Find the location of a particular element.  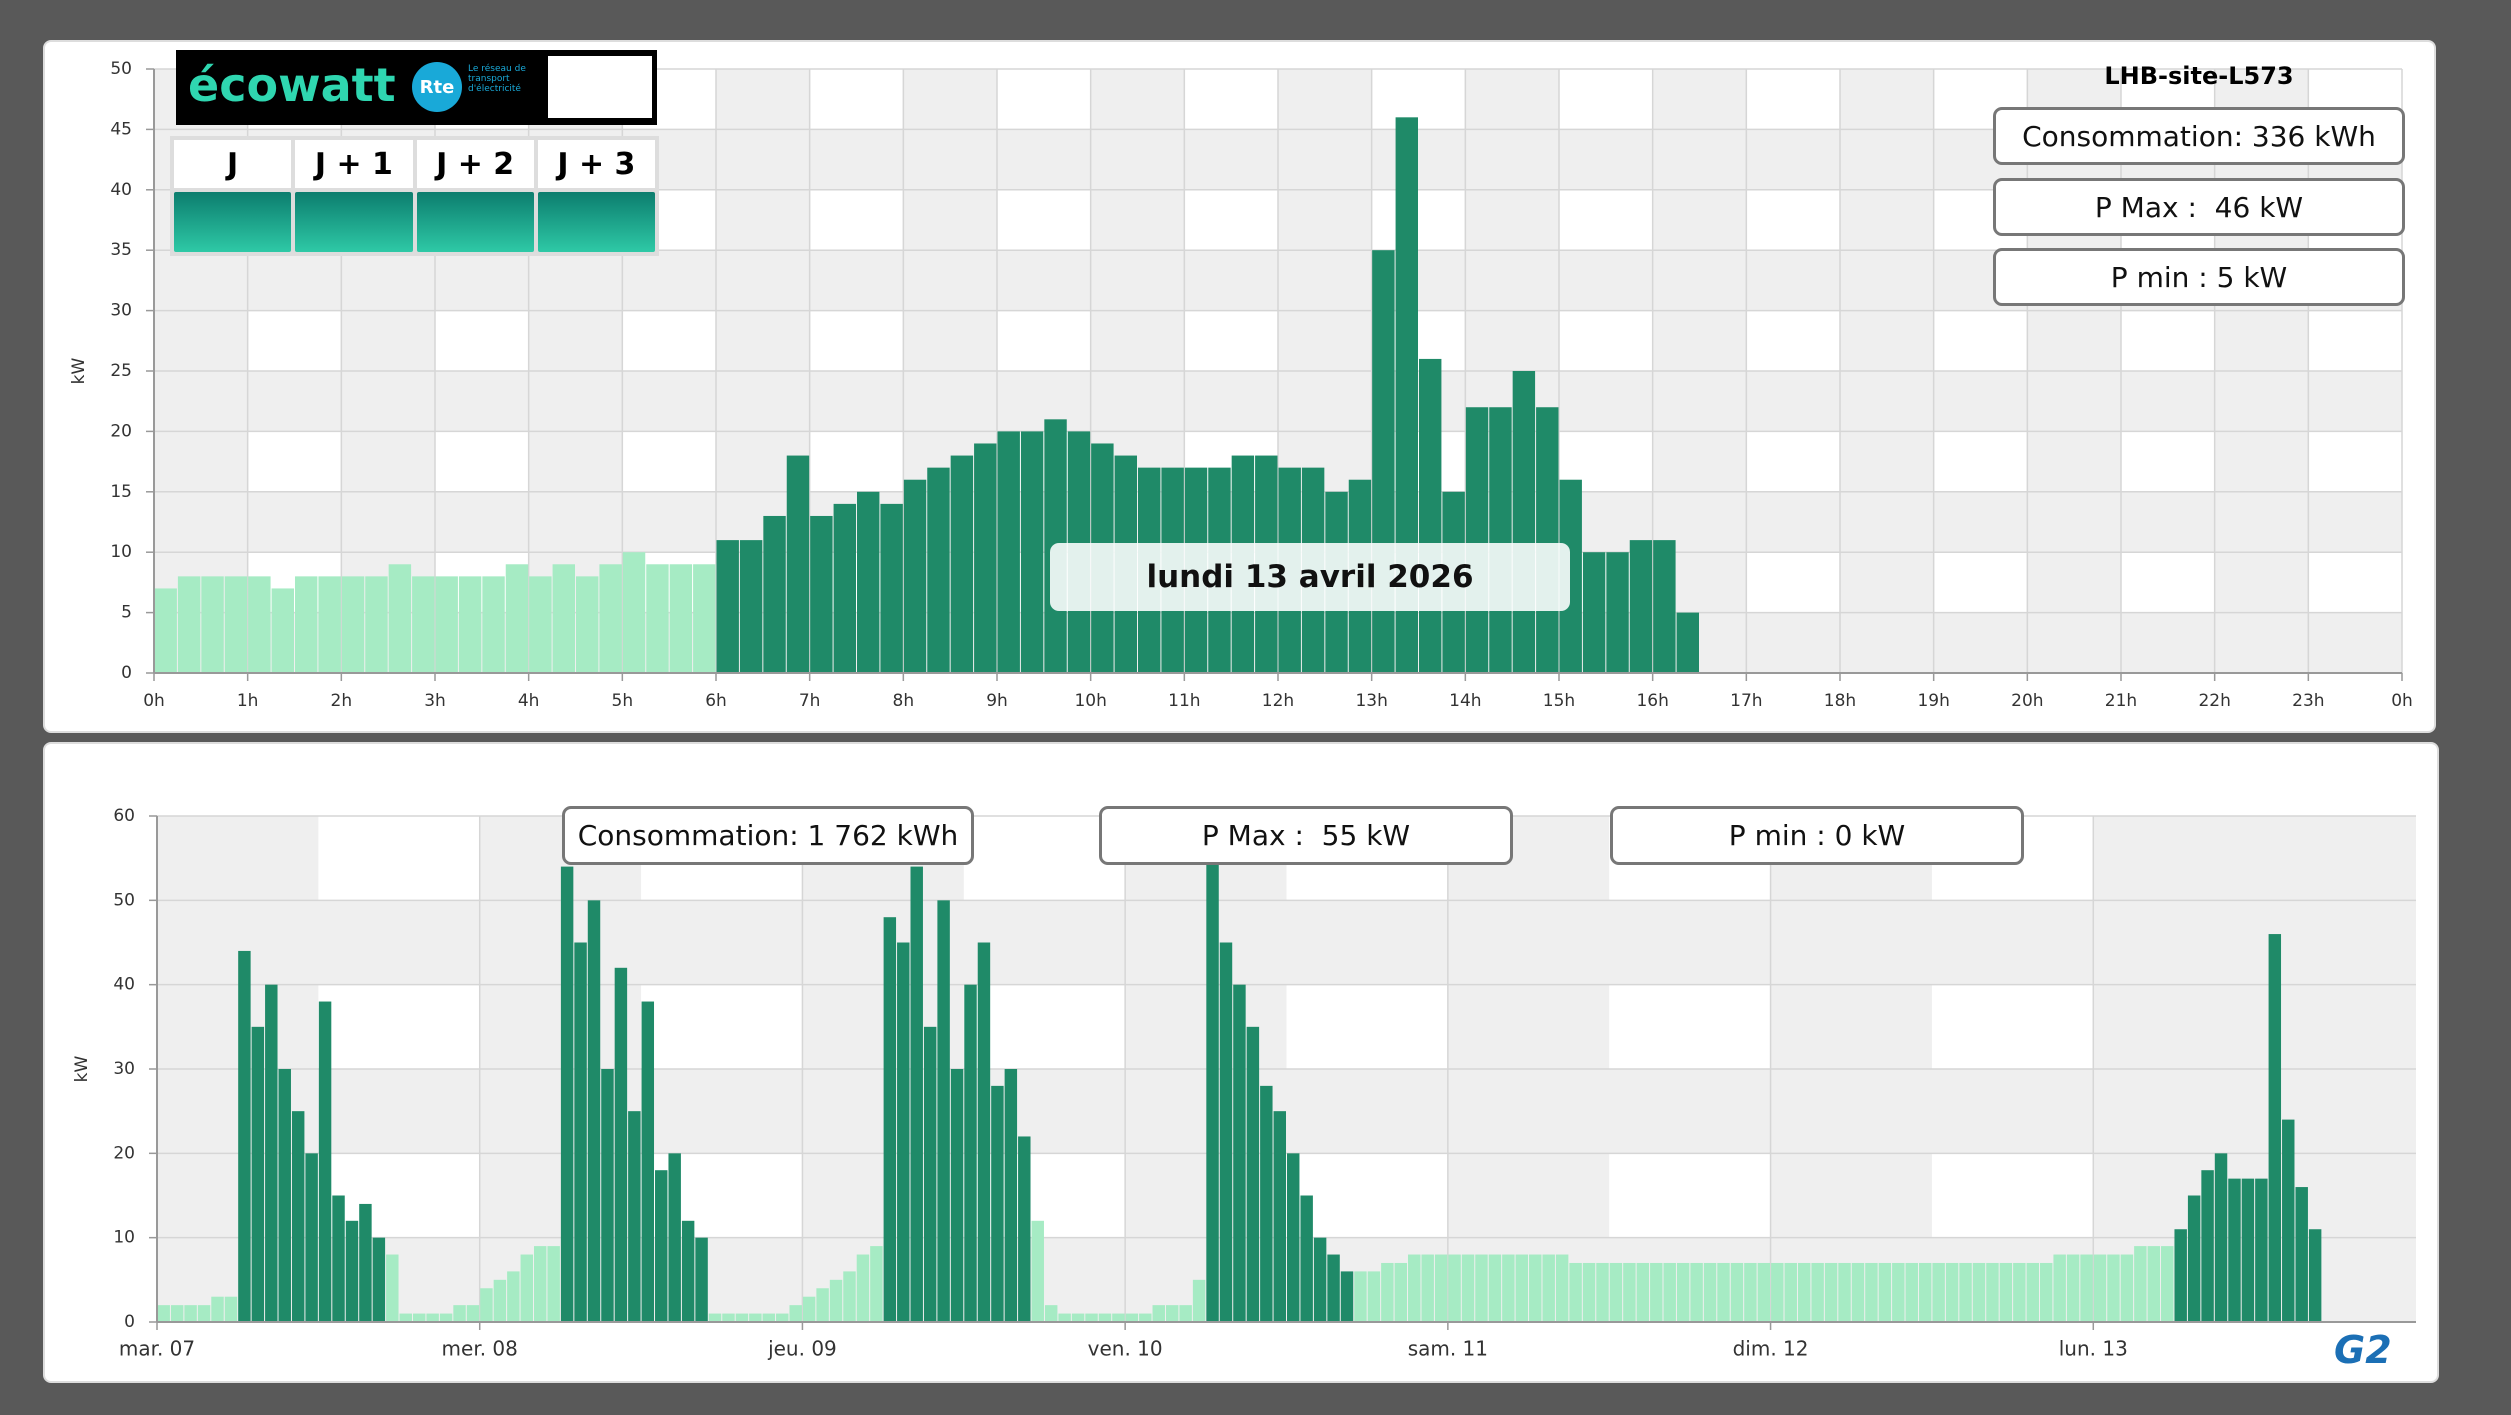

y-axis-label: kW is located at coordinates (82, 1068).